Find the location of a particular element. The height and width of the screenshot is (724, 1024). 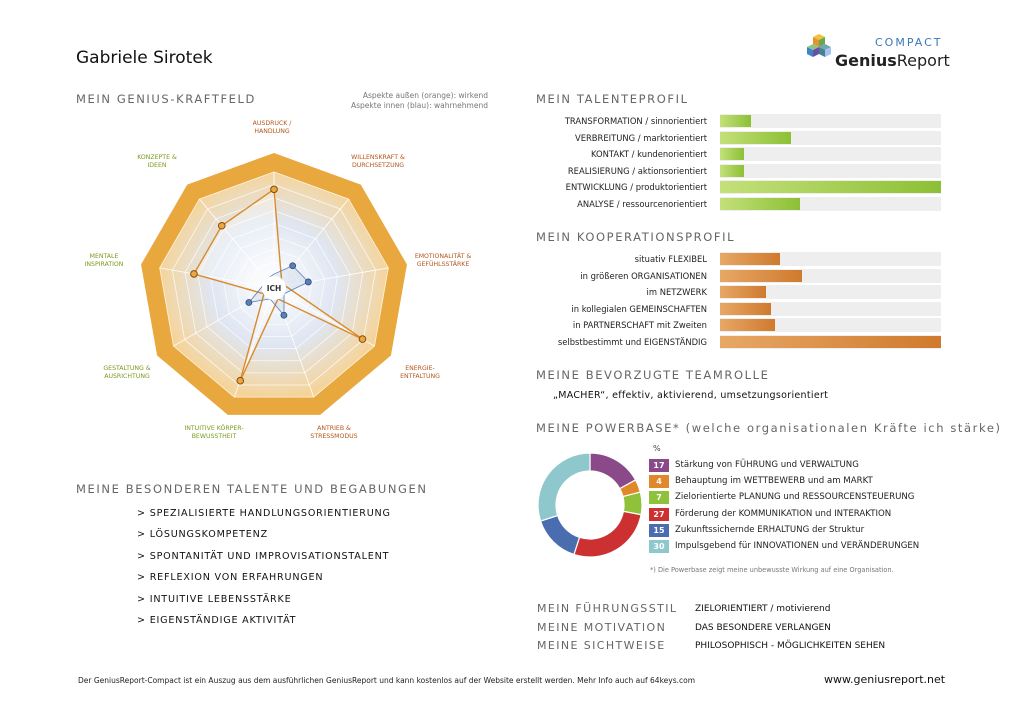

bar-label: in kollegialen GEMEINSCHAFTEN is located at coordinates (639, 308).